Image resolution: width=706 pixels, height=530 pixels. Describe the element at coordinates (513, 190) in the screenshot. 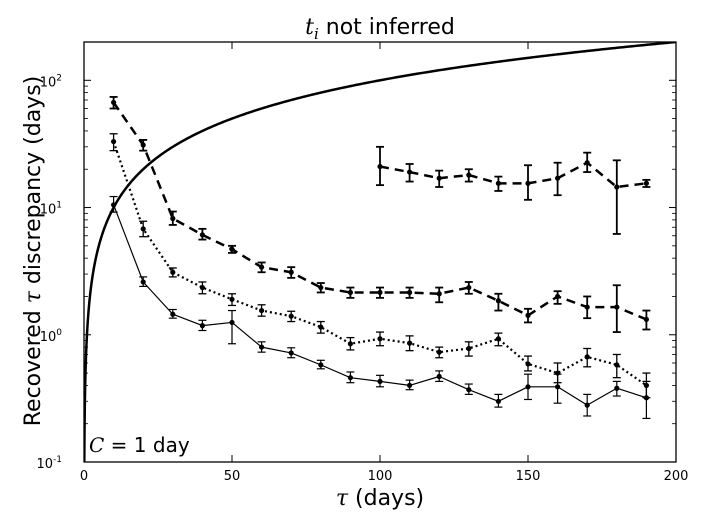

I see `series-dashed-upper` at that location.